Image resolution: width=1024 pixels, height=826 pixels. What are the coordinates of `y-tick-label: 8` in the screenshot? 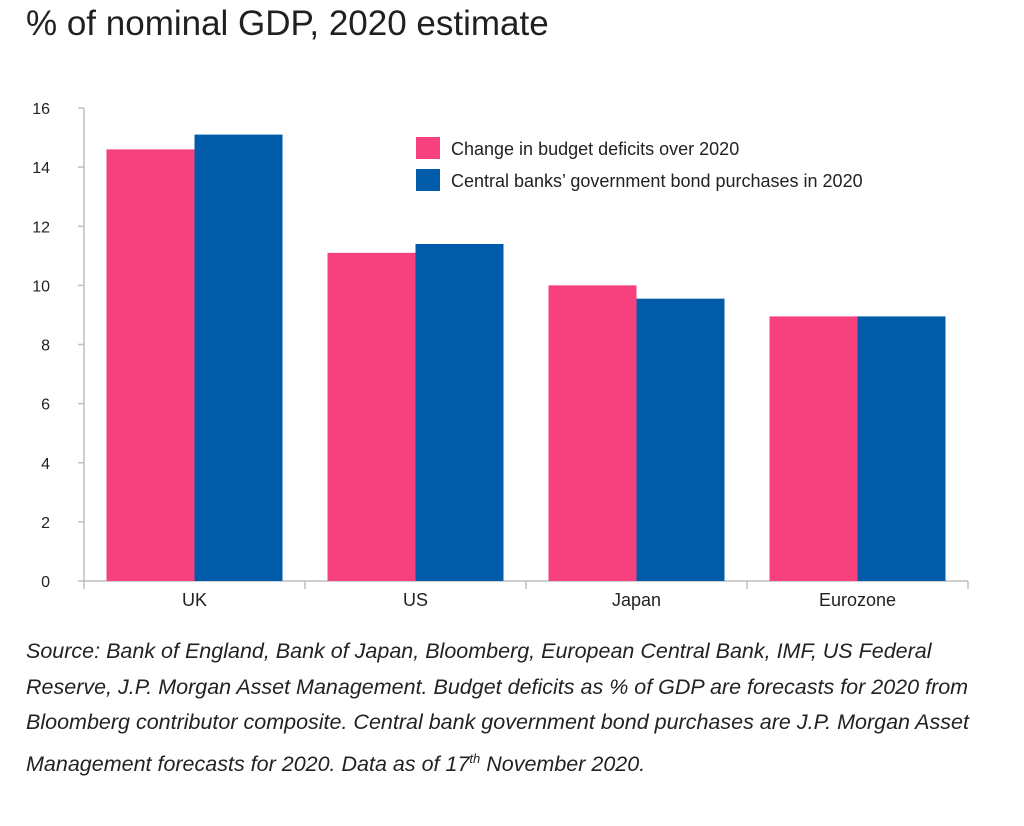 It's located at (45, 346).